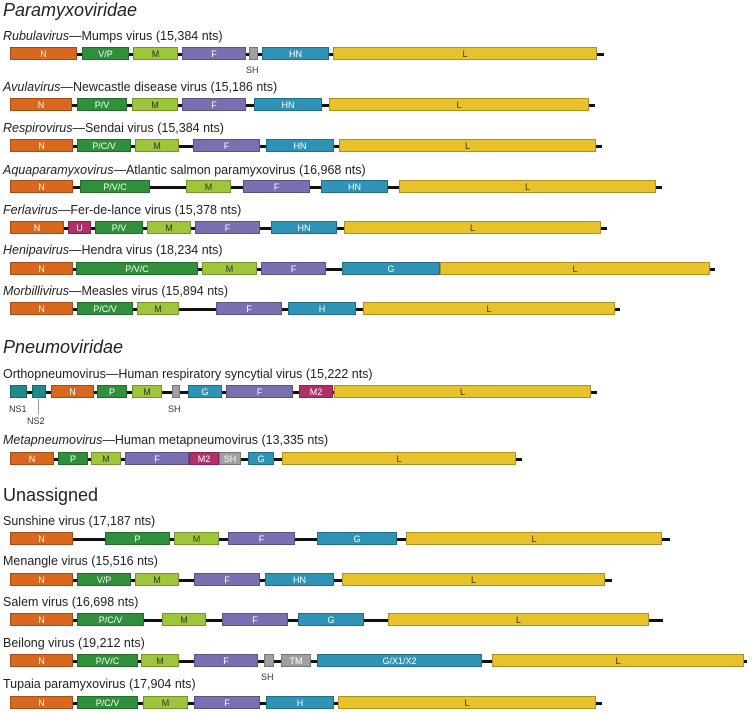 The width and height of the screenshot is (753, 713). Describe the element at coordinates (36, 250) in the screenshot. I see `genus-name: Henipavirus` at that location.